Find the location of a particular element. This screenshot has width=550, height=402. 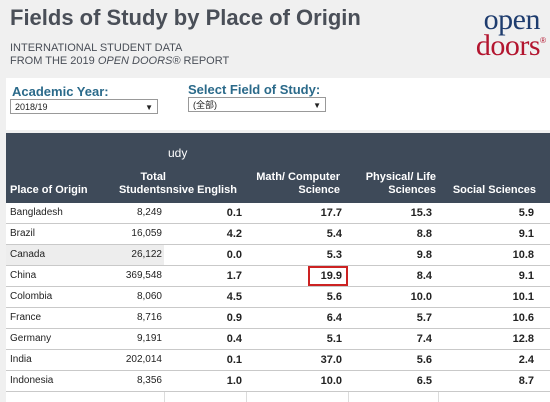

logo-registered: ® is located at coordinates (543, 40).